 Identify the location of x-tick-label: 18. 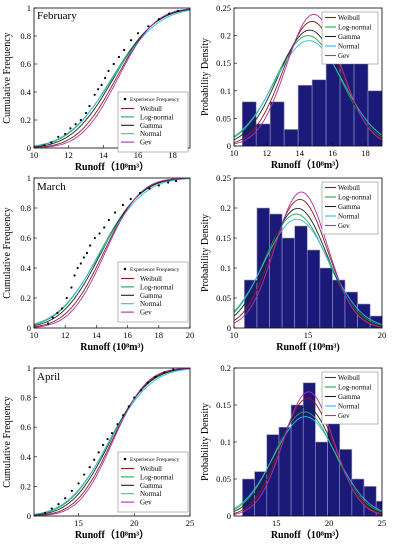
(172, 155).